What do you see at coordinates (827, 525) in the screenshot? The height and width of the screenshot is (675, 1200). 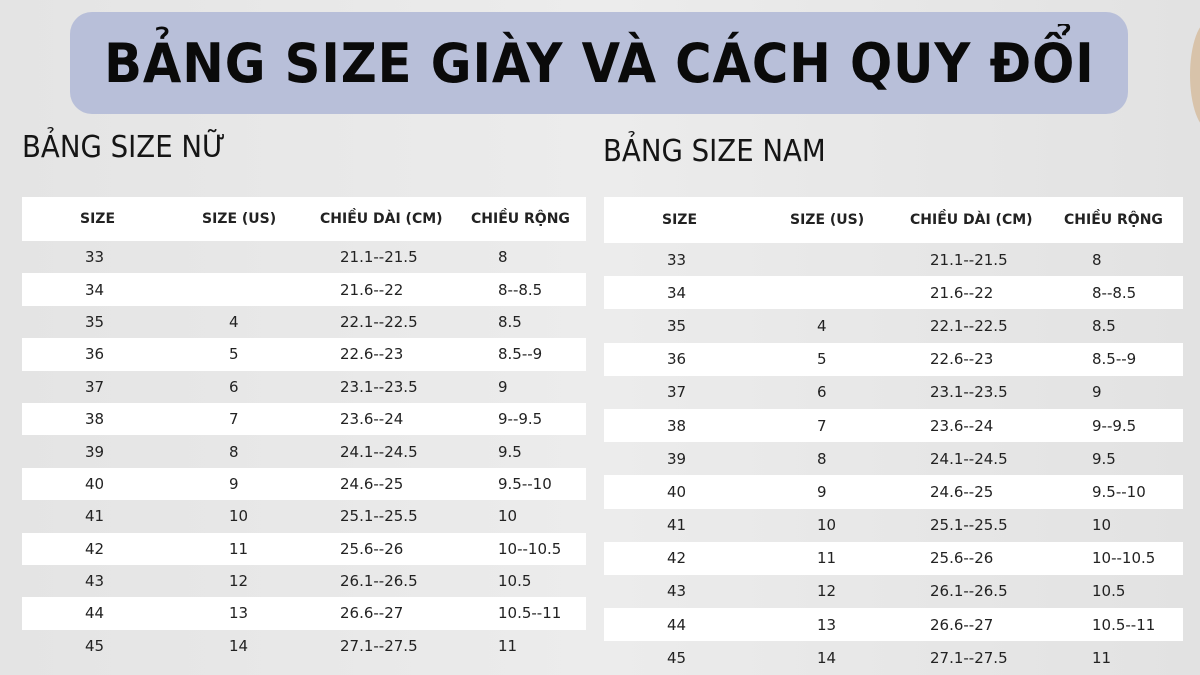 I see `cell-size-us: 10` at bounding box center [827, 525].